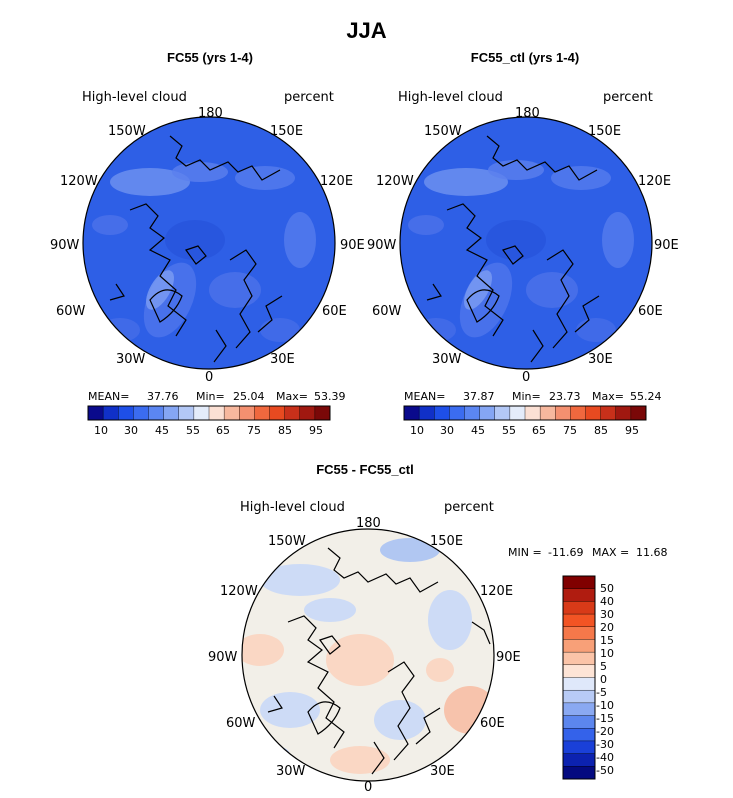  Describe the element at coordinates (509, 430) in the screenshot. I see `panel-2-cb-tick: 55` at that location.